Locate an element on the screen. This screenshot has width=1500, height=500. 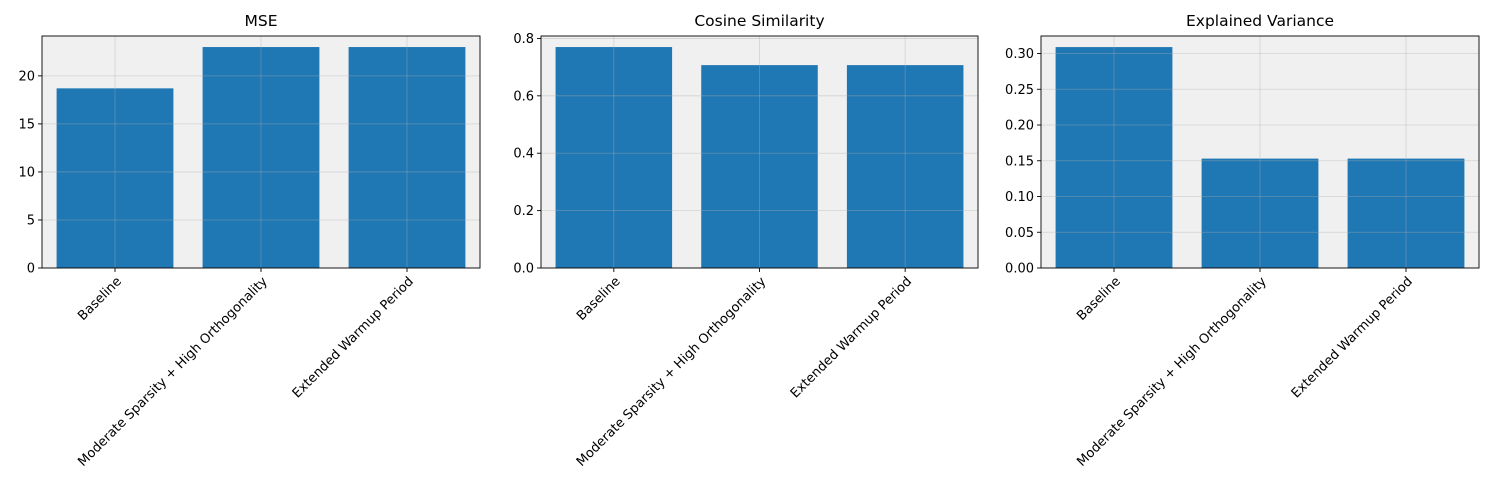
chart-title: MSE is located at coordinates (260, 21).